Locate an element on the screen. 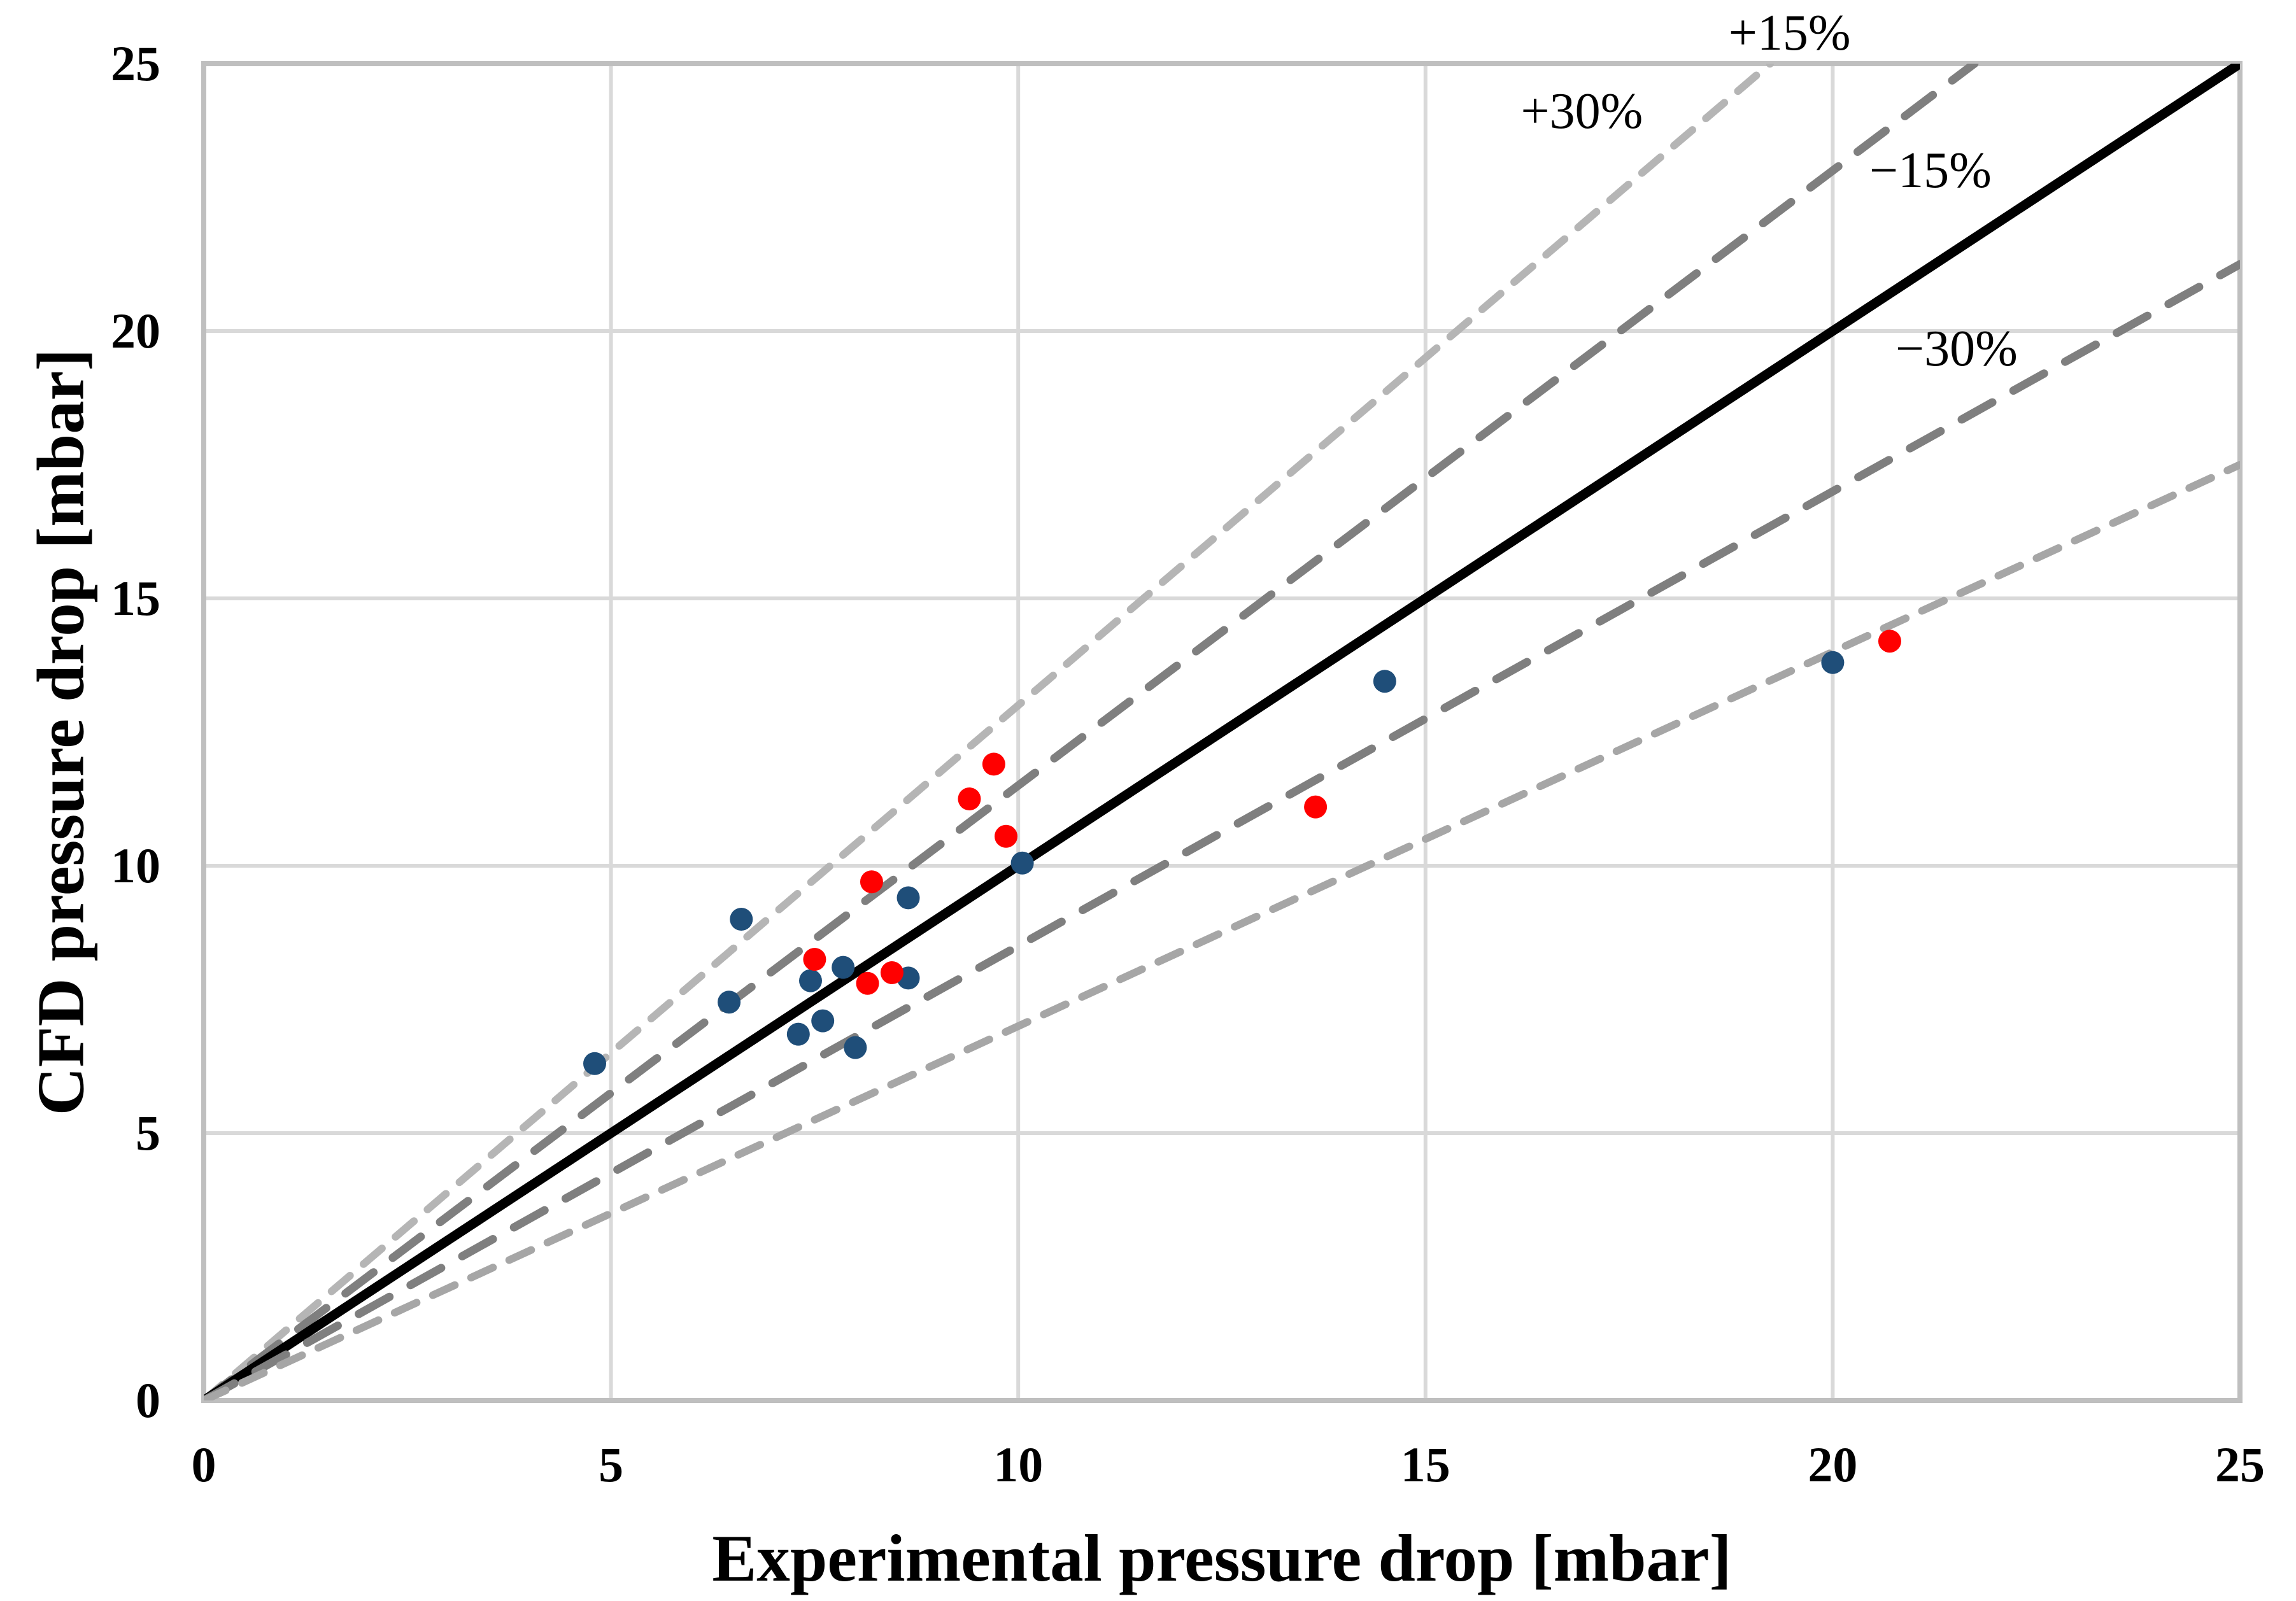 The image size is (2296, 1601). x-tick-label: 0 is located at coordinates (203, 1464).